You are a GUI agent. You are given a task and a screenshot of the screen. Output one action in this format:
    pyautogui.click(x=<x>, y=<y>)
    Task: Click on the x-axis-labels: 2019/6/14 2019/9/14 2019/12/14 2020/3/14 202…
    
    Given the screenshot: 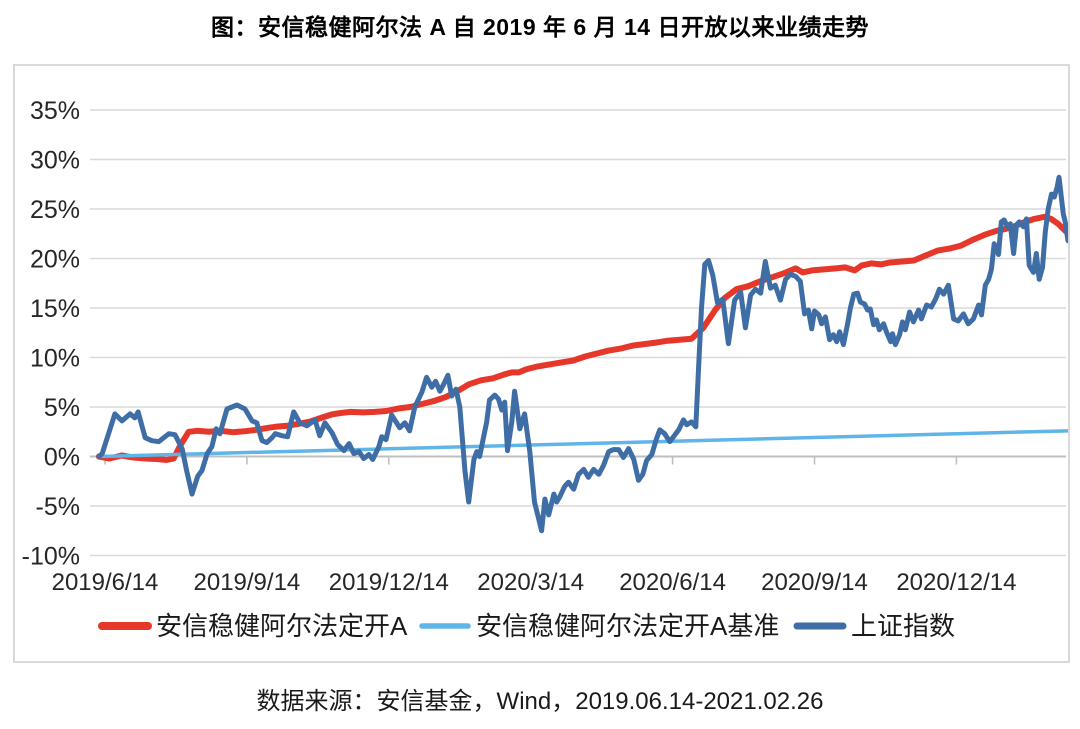 What is the action you would take?
    pyautogui.click(x=534, y=582)
    